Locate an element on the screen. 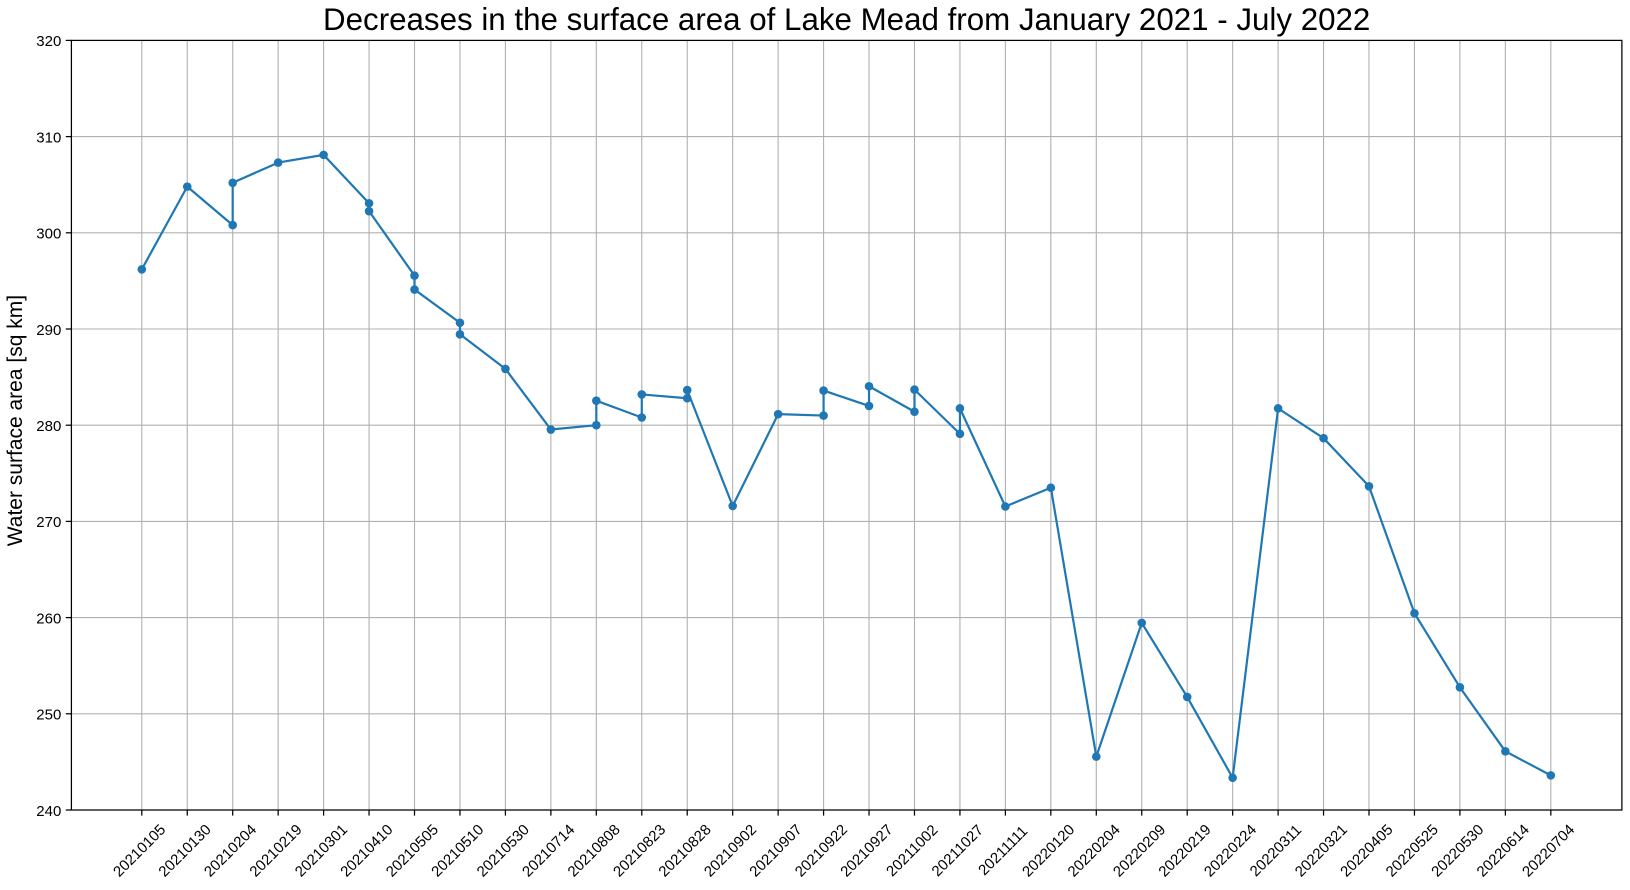  svg-text: 310 is located at coordinates (48, 137).